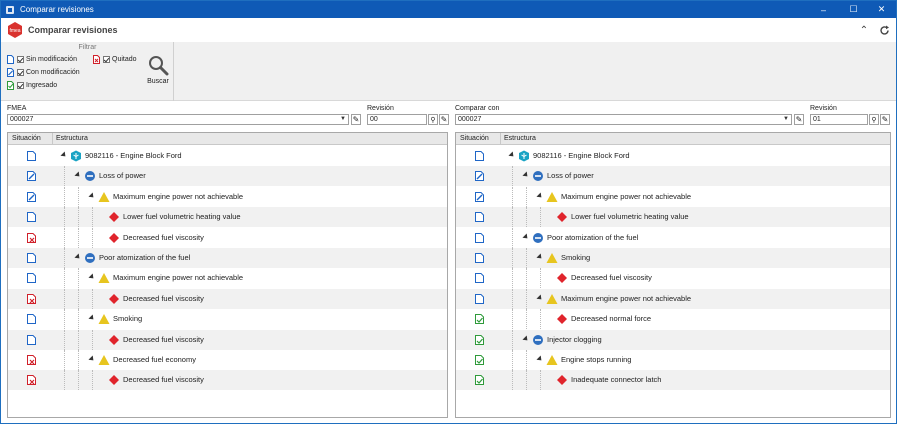  Describe the element at coordinates (786, 119) in the screenshot. I see `chevron-down-icon: ▼` at that location.